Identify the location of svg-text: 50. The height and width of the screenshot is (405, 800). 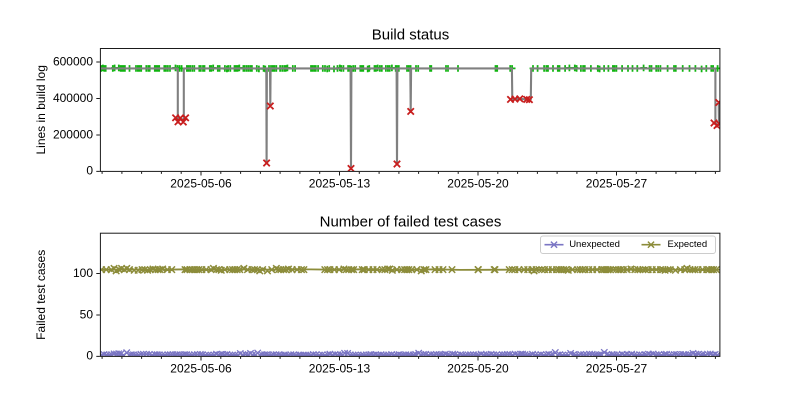
(87, 314).